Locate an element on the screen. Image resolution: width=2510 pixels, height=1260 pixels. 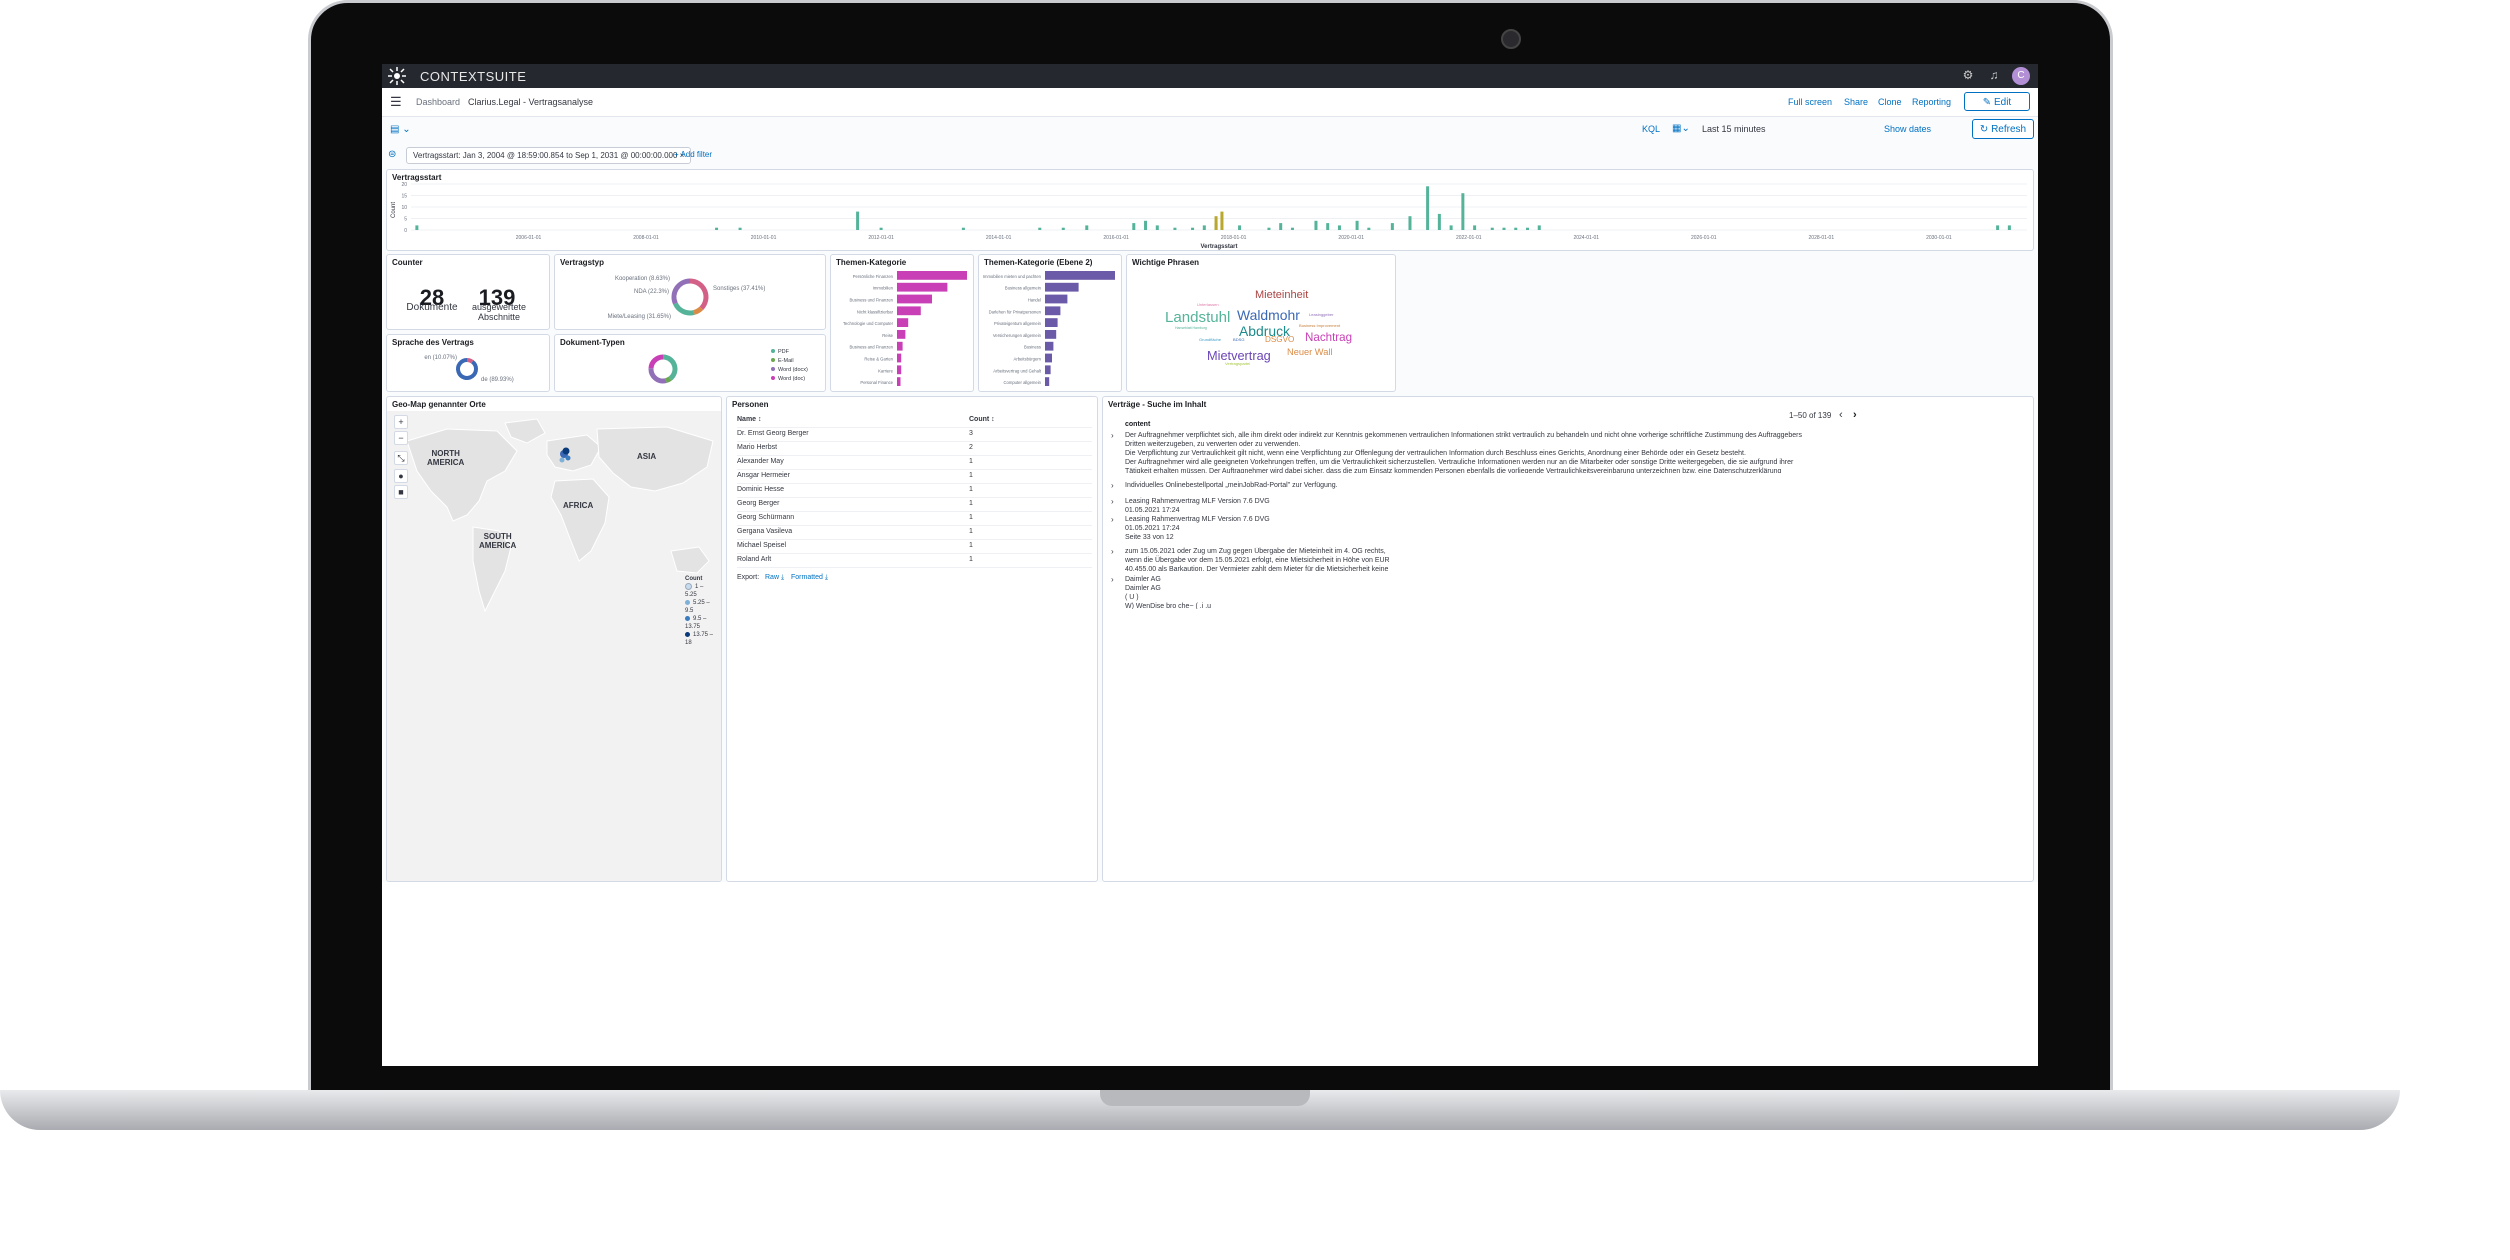
cloud-word: DSGVO is located at coordinates (1280, 339).